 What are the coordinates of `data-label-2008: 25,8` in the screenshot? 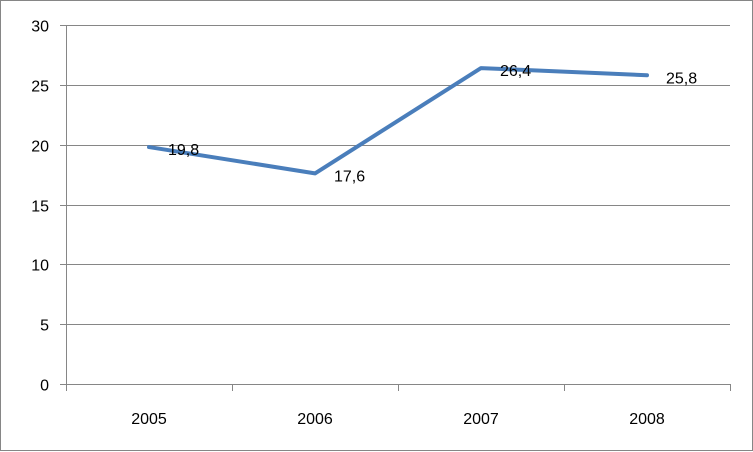 It's located at (681, 78).